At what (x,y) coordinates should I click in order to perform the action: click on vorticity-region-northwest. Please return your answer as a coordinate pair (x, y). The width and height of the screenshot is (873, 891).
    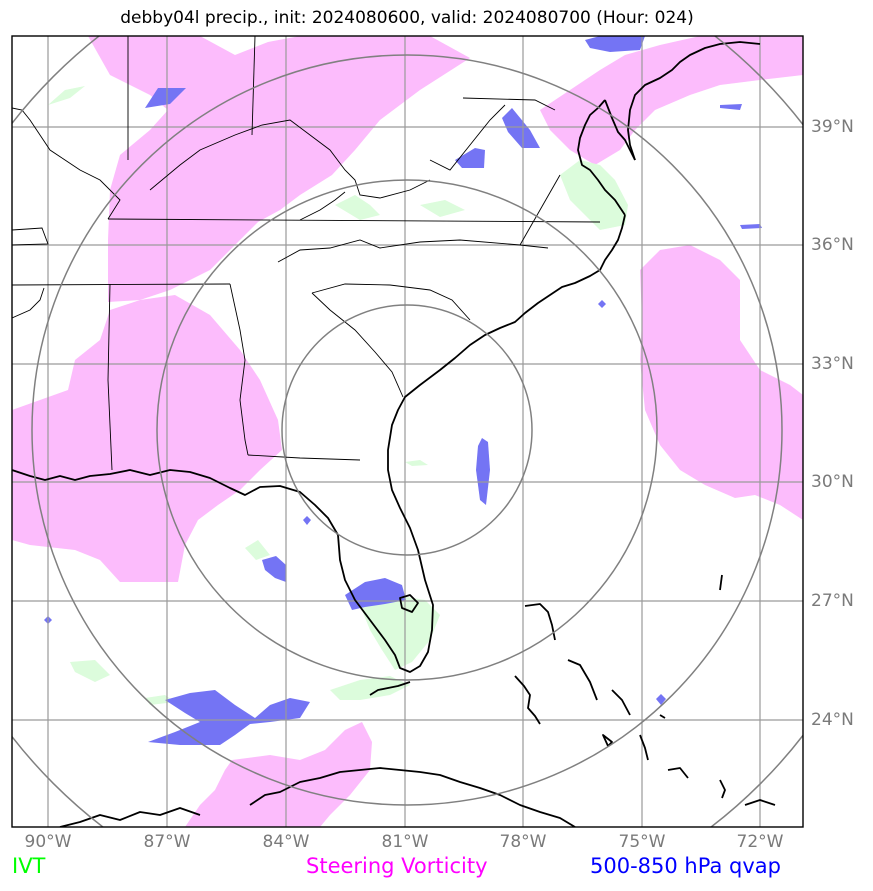
    Looking at the image, I should click on (279, 169).